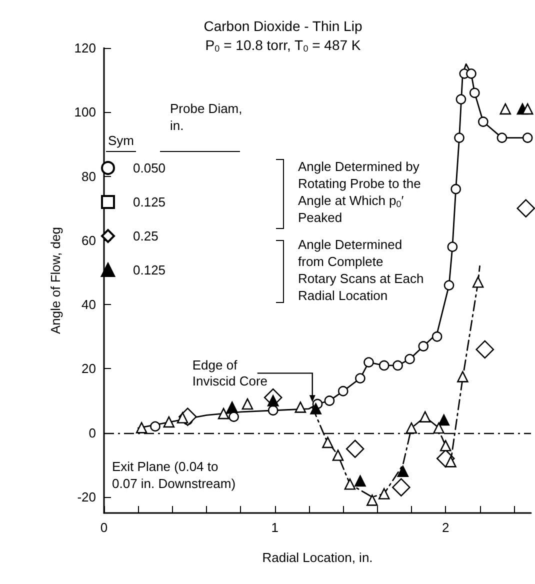  What do you see at coordinates (86, 496) in the screenshot?
I see `y-tick-label: -20` at bounding box center [86, 496].